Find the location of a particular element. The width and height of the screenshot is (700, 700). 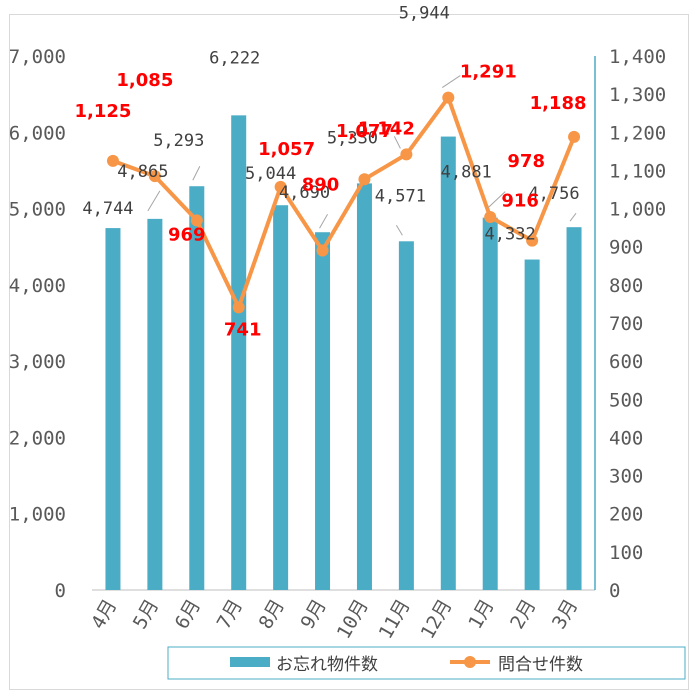

y-right-tick-label: 1,100 is located at coordinates (637, 171).